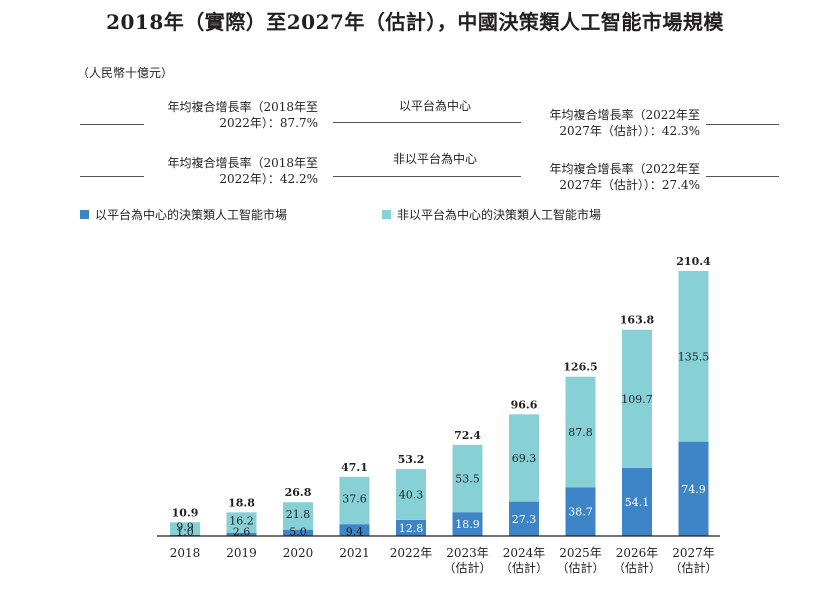  What do you see at coordinates (415, 22) in the screenshot?
I see `chart-title: 2018年（實際）至2027年（估計），中國決策類人工智能市場規模` at bounding box center [415, 22].